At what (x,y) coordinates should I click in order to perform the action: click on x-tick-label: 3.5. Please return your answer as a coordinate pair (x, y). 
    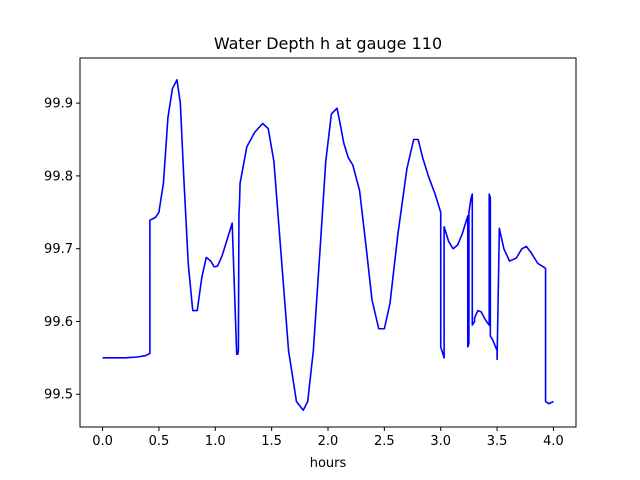
    Looking at the image, I should click on (497, 441).